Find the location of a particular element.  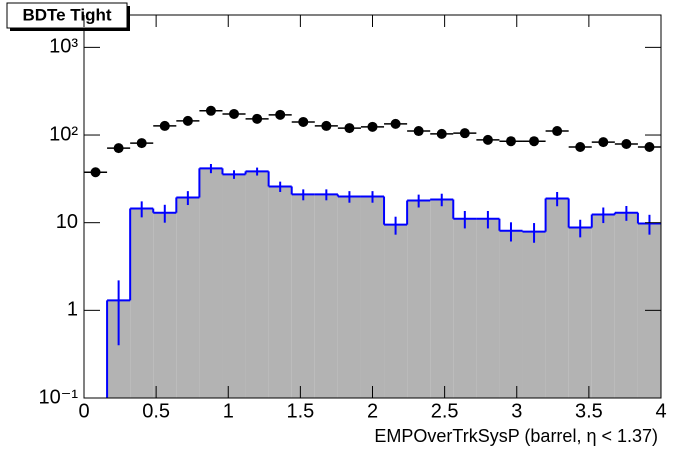

x-tick-label: 3 is located at coordinates (516, 411).